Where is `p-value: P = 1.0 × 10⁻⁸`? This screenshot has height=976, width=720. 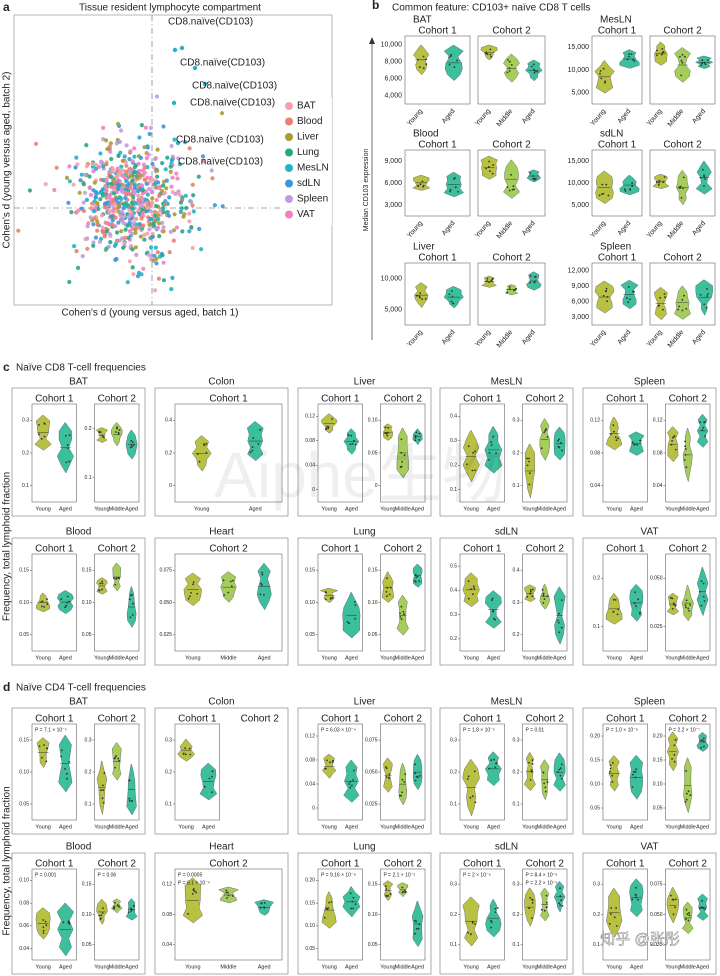 p-value: P = 1.0 × 10⁻⁸ is located at coordinates (622, 730).